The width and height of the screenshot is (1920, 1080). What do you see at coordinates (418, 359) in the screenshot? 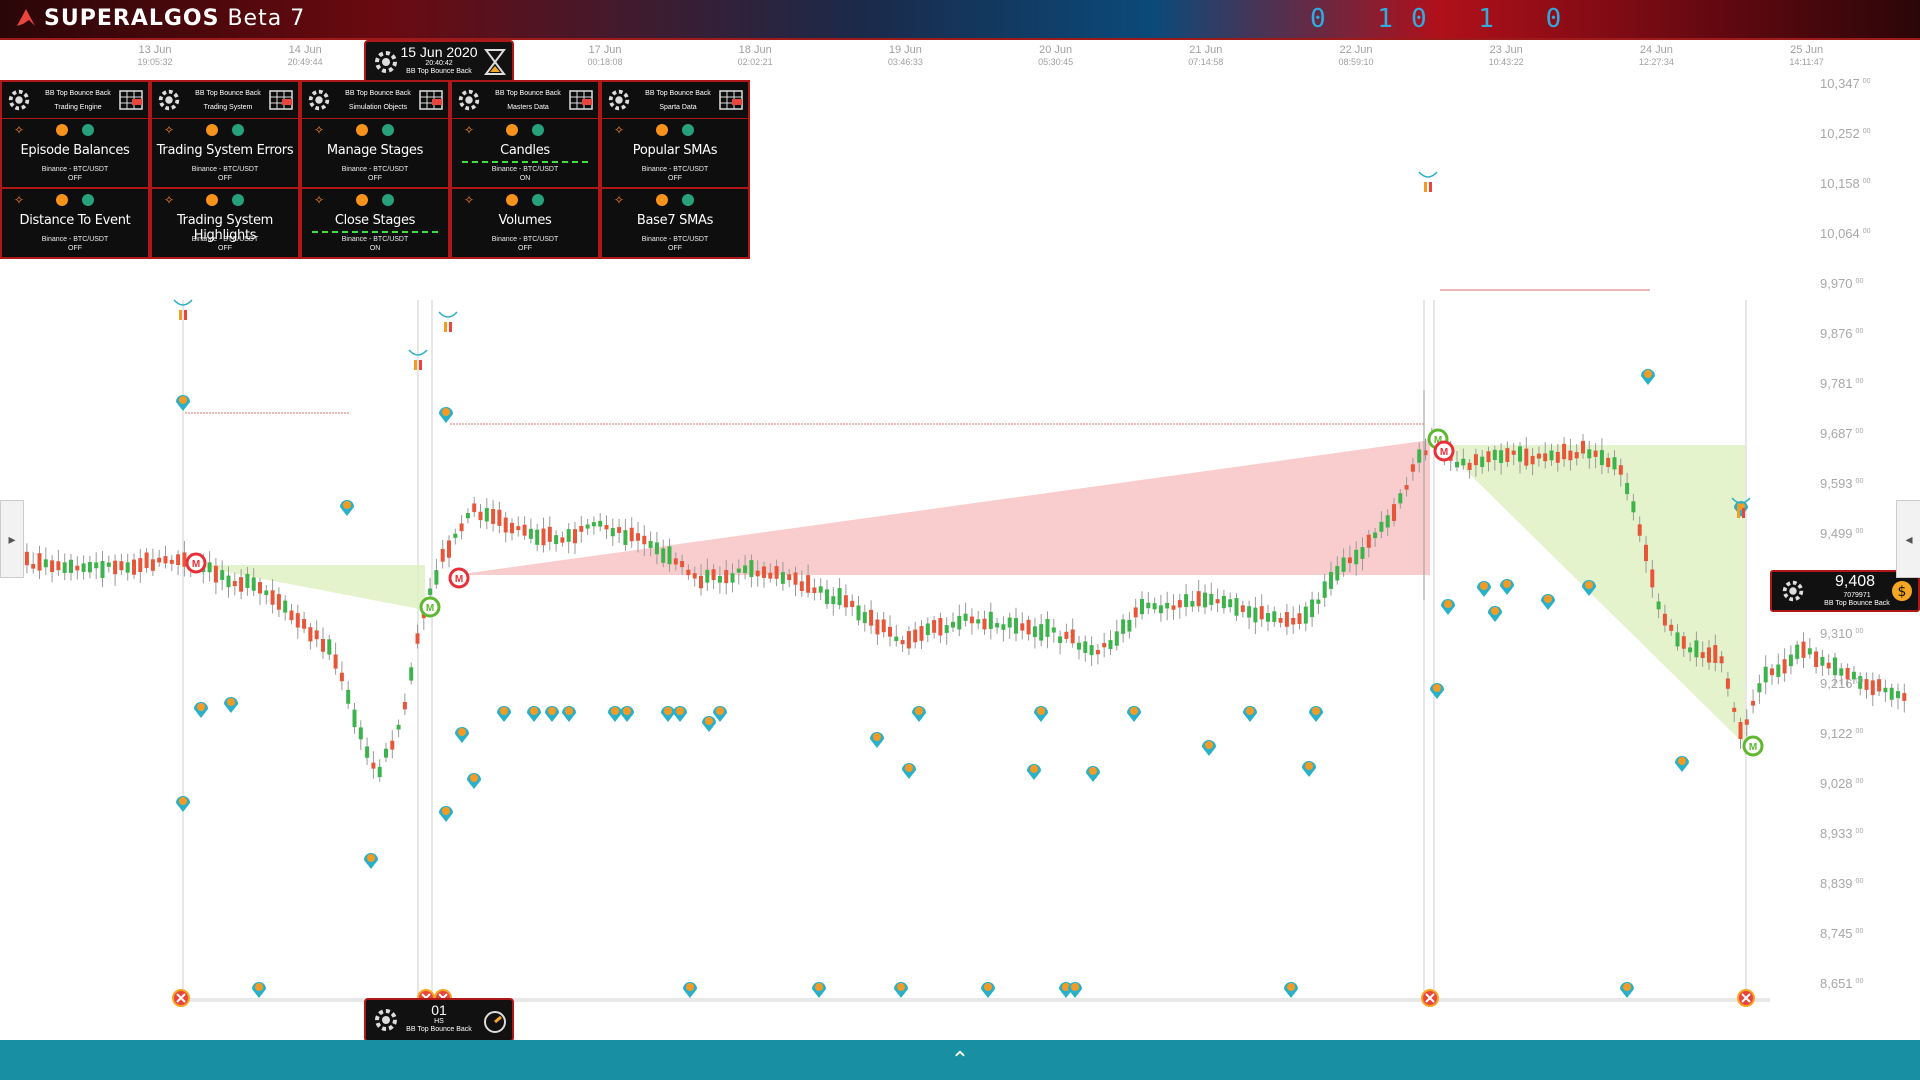
I see `signal-icon` at bounding box center [418, 359].